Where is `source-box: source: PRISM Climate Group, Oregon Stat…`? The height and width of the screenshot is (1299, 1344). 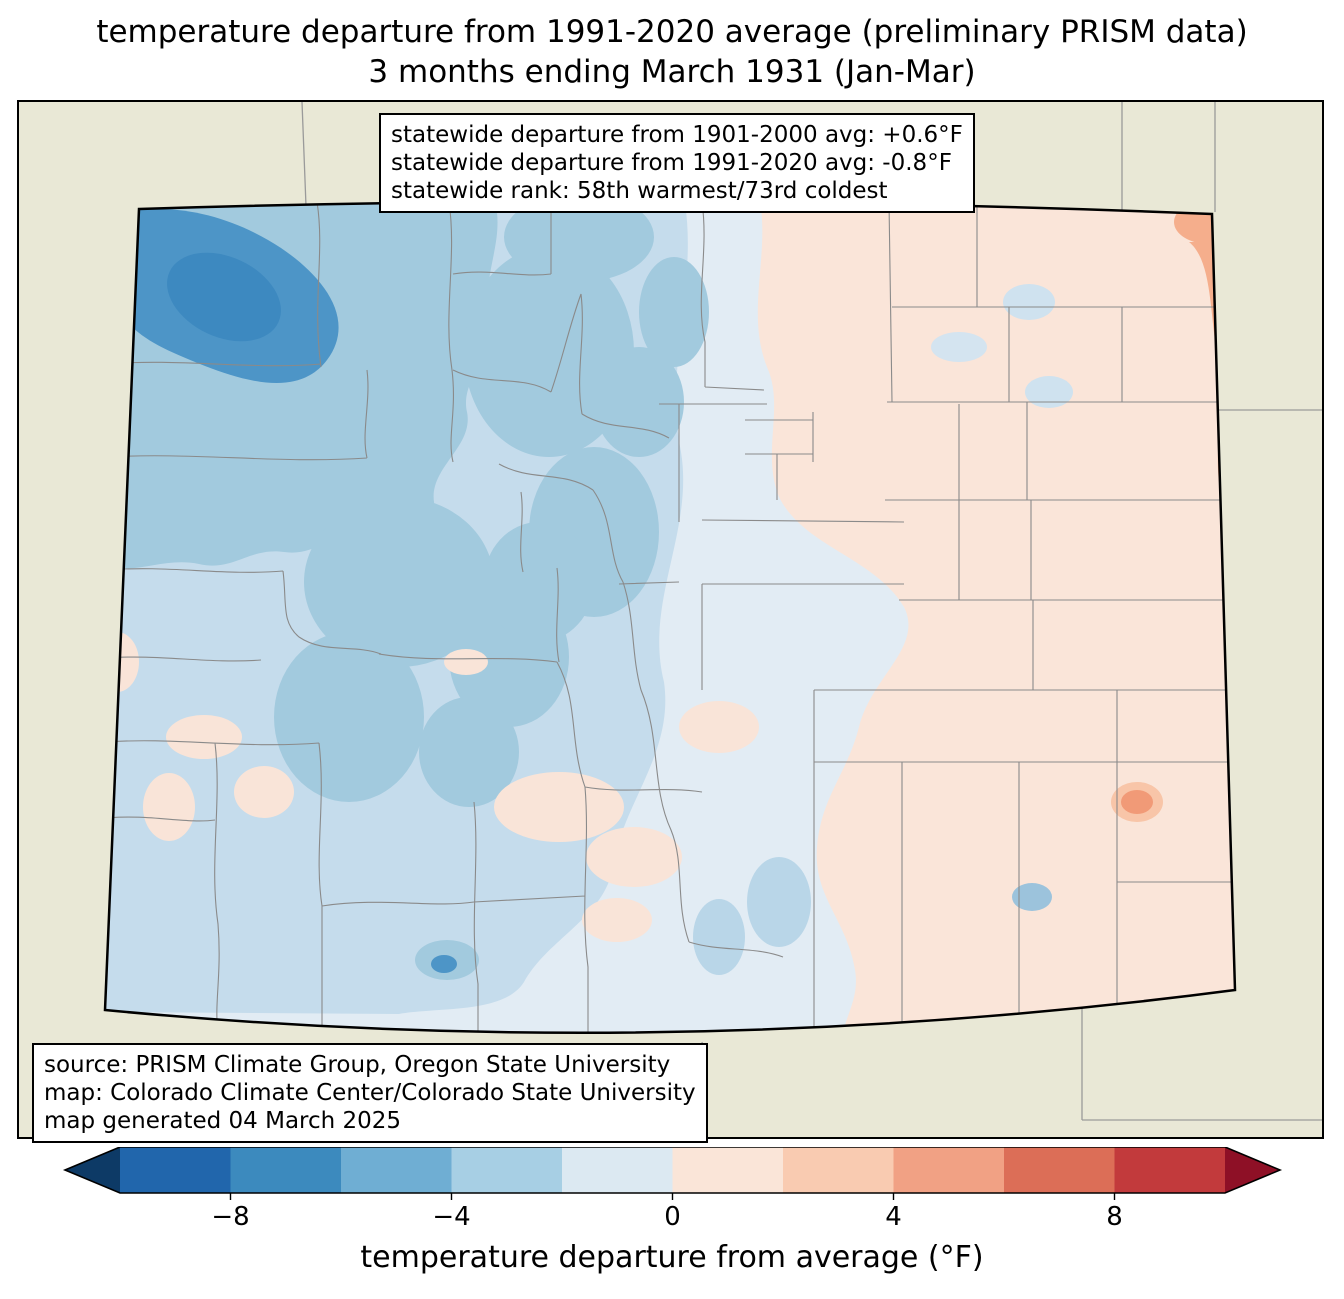
source-box: source: PRISM Climate Group, Oregon Stat… is located at coordinates (370, 1093).